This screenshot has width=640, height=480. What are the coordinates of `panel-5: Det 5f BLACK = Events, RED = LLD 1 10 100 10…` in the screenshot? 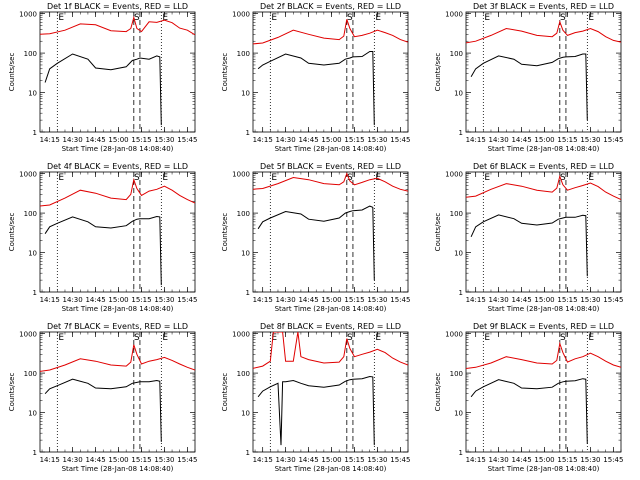 It's located at (315, 237).